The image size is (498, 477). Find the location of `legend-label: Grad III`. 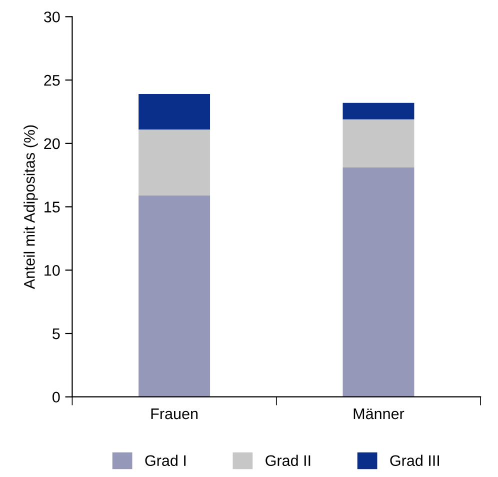

legend-label: Grad III is located at coordinates (414, 460).